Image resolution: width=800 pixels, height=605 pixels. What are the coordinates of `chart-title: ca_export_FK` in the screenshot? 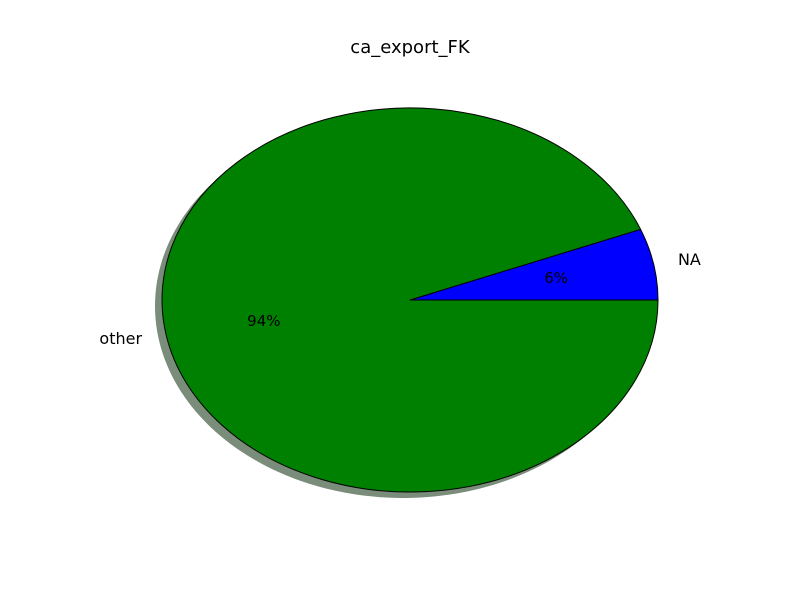 It's located at (410, 47).